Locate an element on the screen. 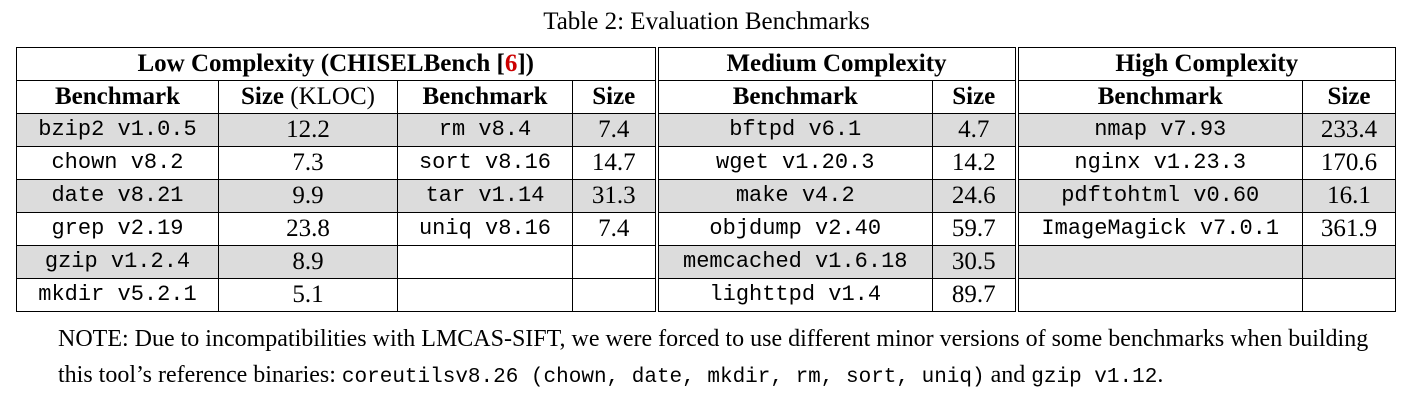 This screenshot has height=401, width=1413. benchmark-name: date v8.21 is located at coordinates (117, 196).